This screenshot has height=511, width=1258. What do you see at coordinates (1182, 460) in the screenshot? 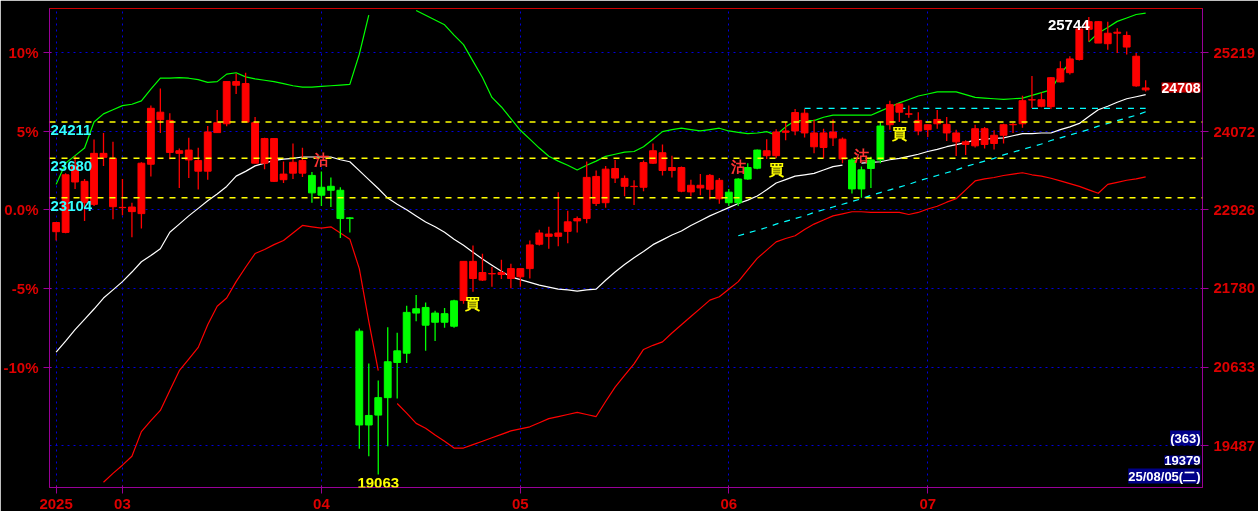
I see `text: 19379` at bounding box center [1182, 460].